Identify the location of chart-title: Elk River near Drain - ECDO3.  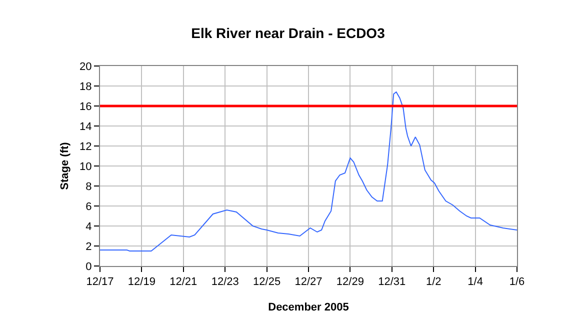
(288, 32).